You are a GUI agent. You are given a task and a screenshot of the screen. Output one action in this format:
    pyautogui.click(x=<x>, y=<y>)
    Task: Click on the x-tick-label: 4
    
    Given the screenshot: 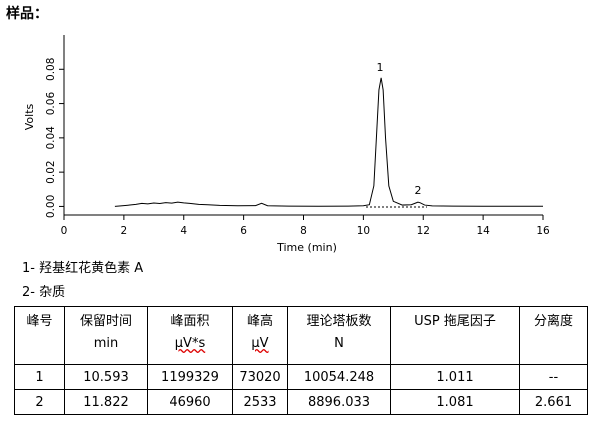 What is the action you would take?
    pyautogui.click(x=183, y=231)
    